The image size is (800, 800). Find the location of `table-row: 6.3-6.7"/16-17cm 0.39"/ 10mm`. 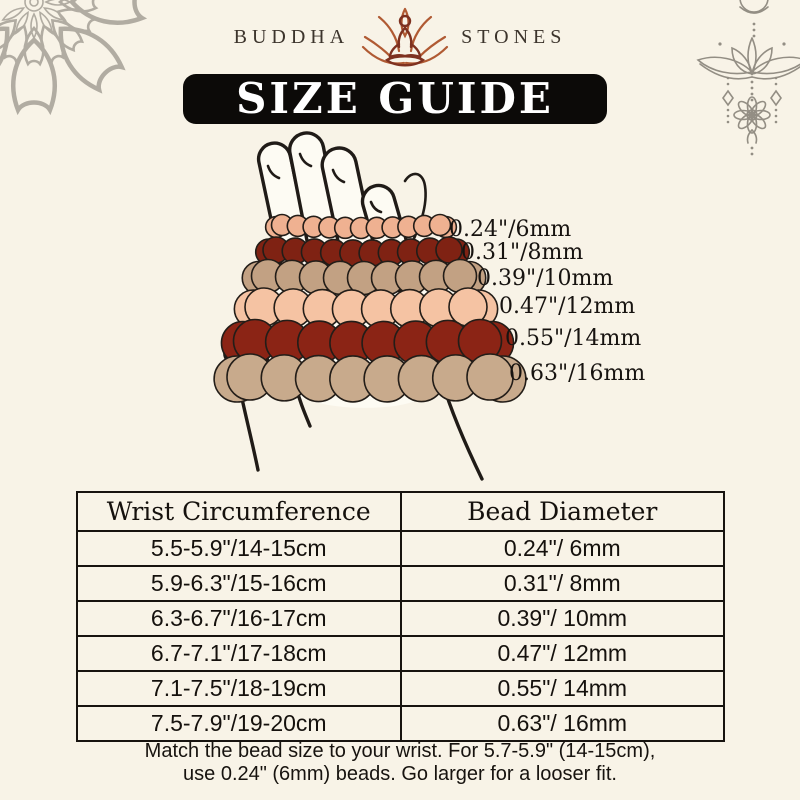

table-row: 6.3-6.7"/16-17cm 0.39"/ 10mm is located at coordinates (400, 618).